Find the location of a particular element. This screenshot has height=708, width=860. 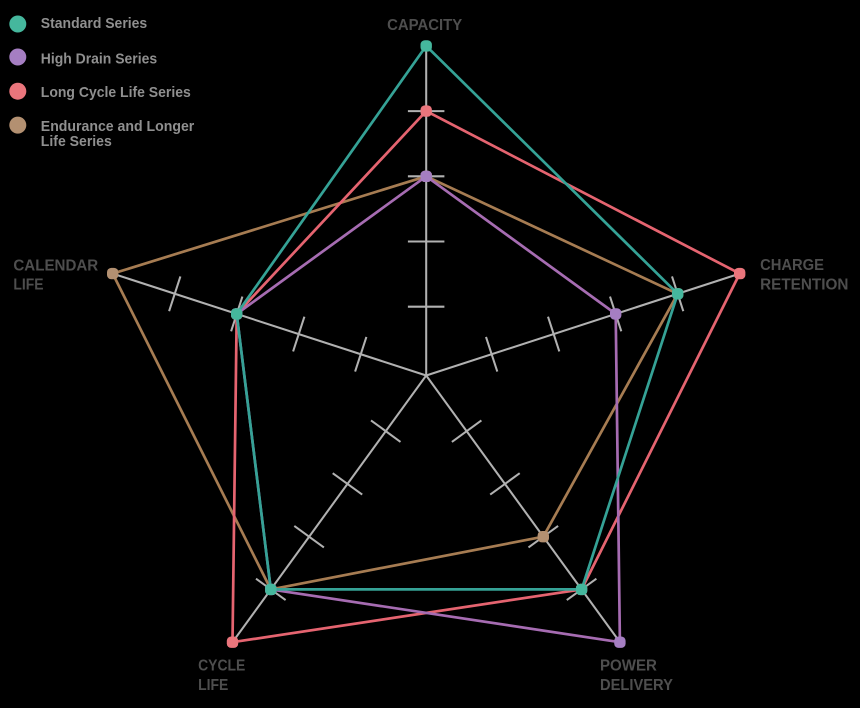

svg-text: Life Series is located at coordinates (76, 141).